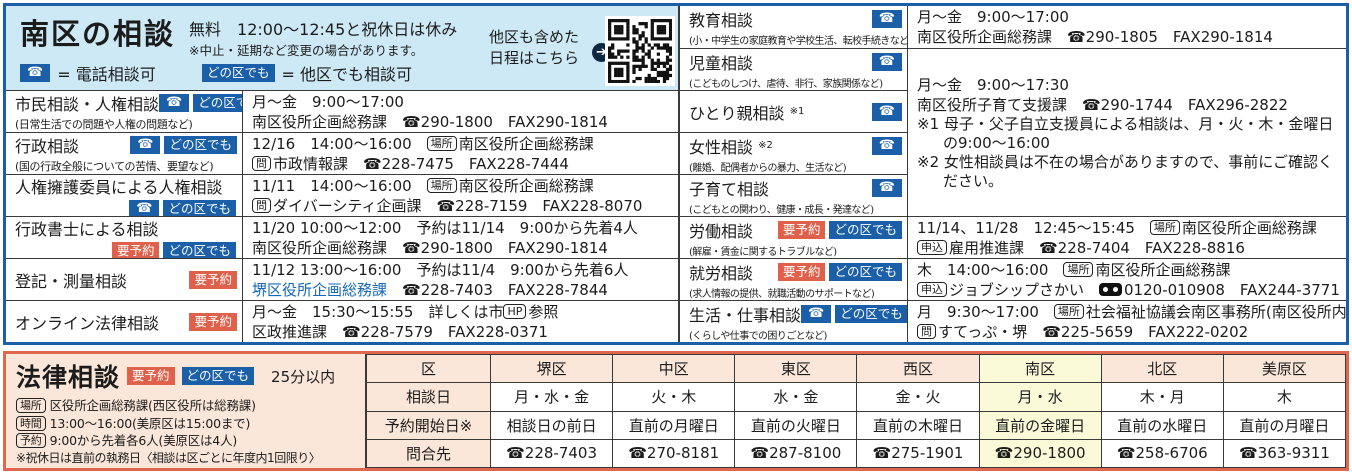 Image resolution: width=1352 pixels, height=474 pixels. Describe the element at coordinates (794, 69) in the screenshot. I see `consultation-row-label: 児童相談 ☎ (こどものしつけ、虐待、非行、家族関係など)` at that location.